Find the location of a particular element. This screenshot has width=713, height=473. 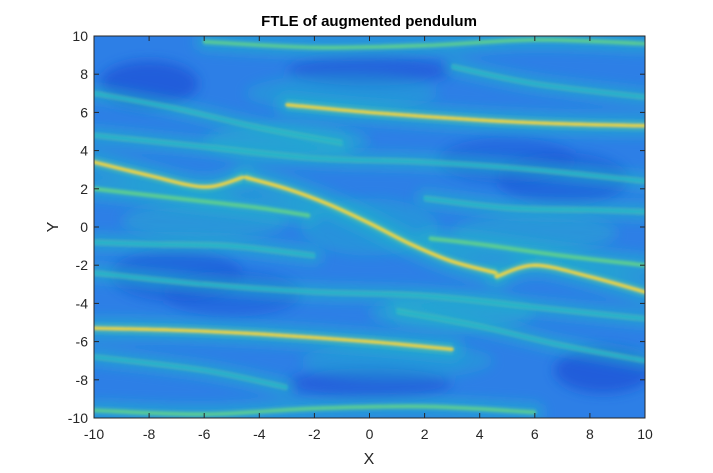

x-tick-label: 8 is located at coordinates (590, 434).